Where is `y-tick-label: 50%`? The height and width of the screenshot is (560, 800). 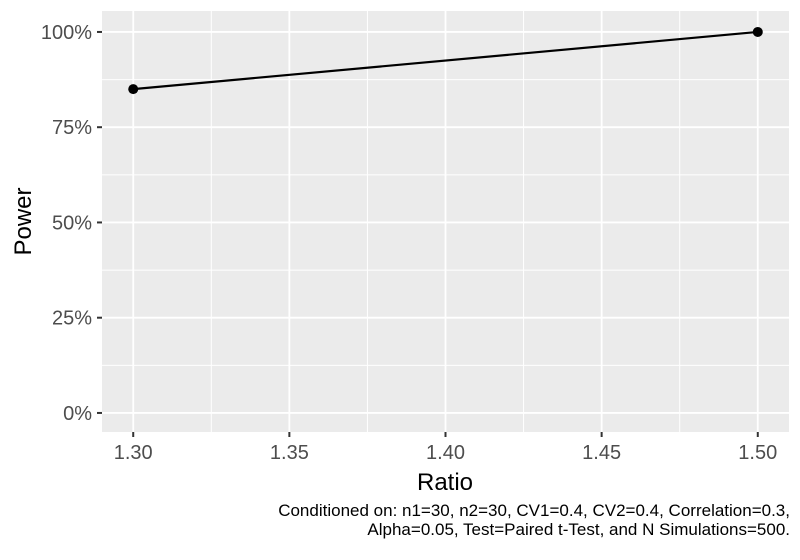 y-tick-label: 50% is located at coordinates (72, 223).